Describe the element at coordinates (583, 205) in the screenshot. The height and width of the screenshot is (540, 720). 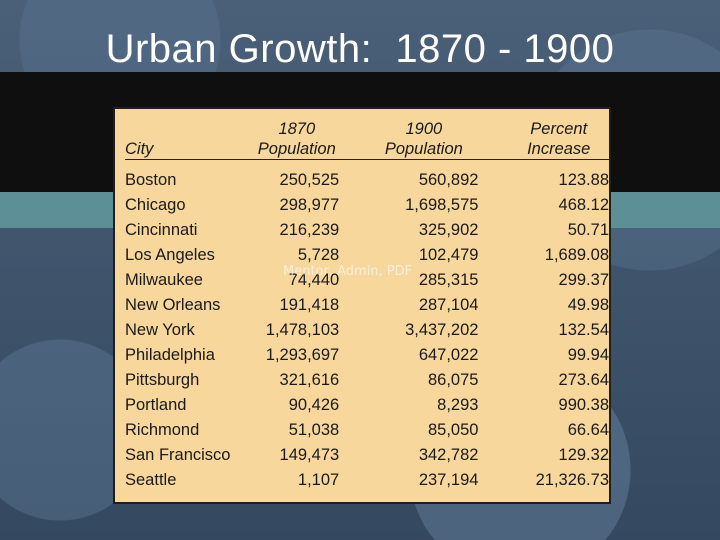
I see `percent-increase-cell: 468.12` at that location.